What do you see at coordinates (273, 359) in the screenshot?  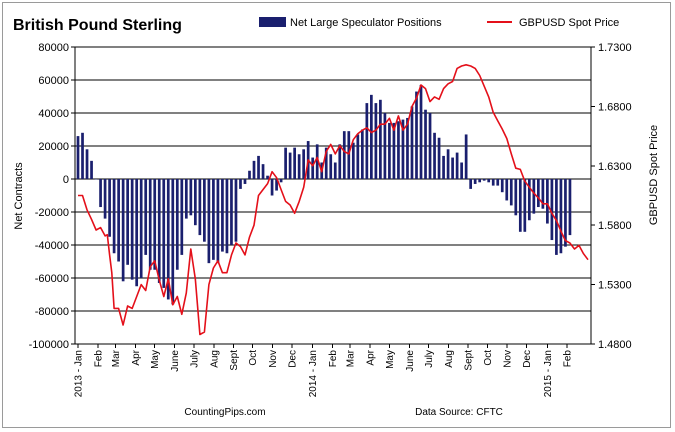 I see `x-tick-label-10: Nov` at bounding box center [273, 359].